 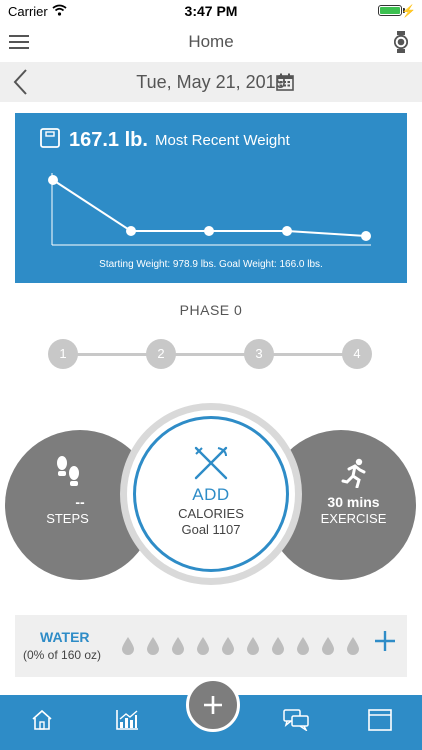 What do you see at coordinates (211, 463) in the screenshot?
I see `fork-knife-icon` at bounding box center [211, 463].